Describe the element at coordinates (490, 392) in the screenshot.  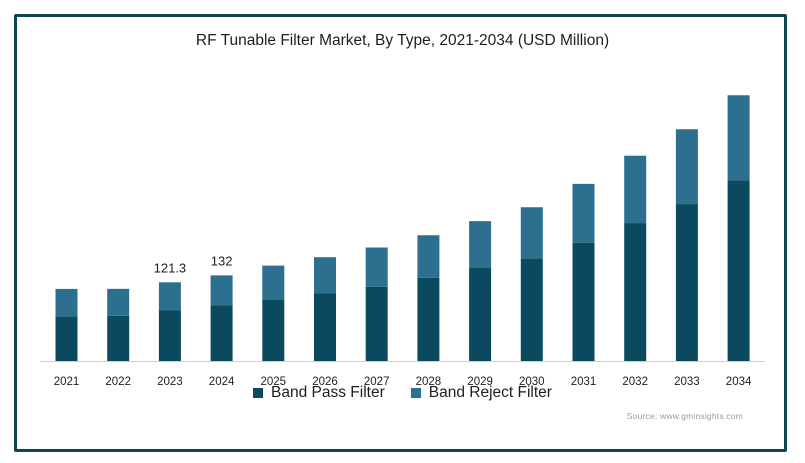
I see `legend-label-band-reject: Band Reject Filter` at that location.